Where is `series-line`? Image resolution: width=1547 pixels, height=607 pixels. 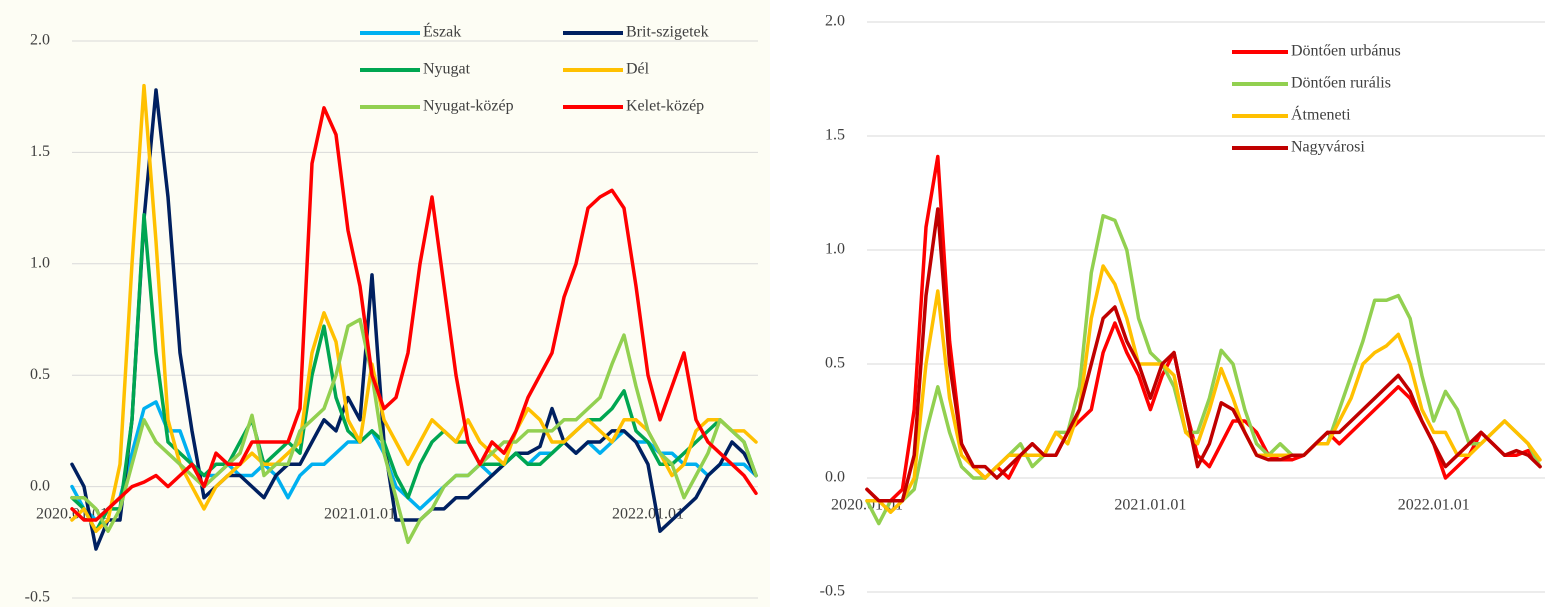 series-line is located at coordinates (414, 461).